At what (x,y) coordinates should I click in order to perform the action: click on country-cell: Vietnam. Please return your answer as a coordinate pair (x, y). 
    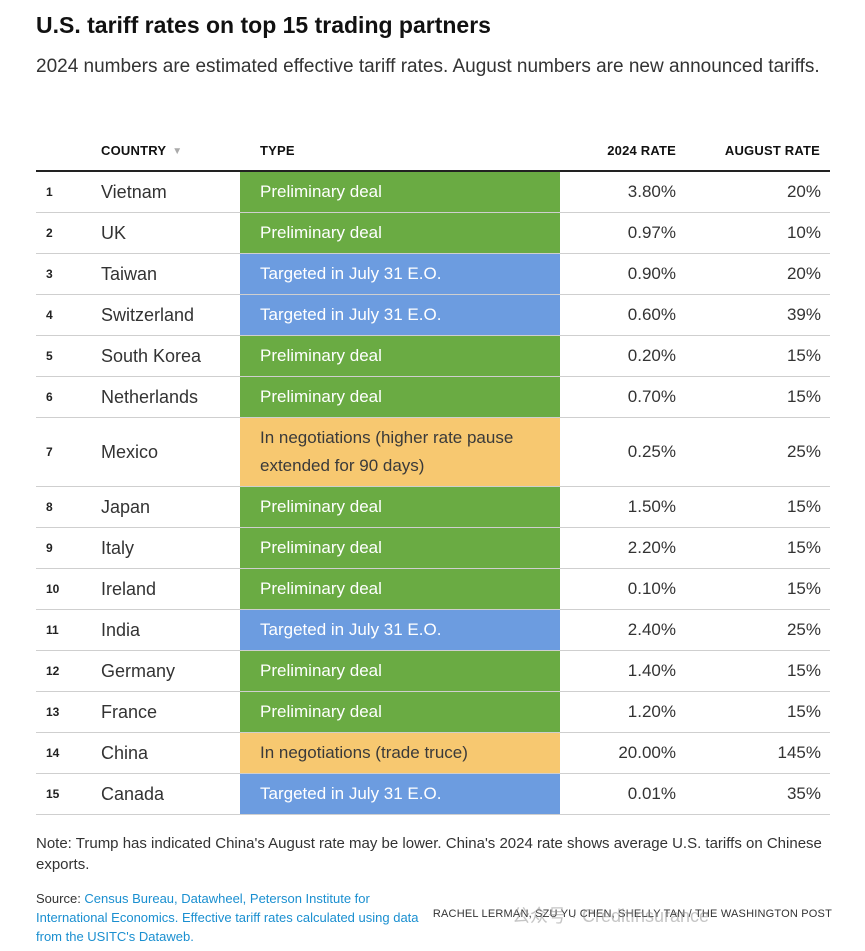
    Looking at the image, I should click on (134, 191).